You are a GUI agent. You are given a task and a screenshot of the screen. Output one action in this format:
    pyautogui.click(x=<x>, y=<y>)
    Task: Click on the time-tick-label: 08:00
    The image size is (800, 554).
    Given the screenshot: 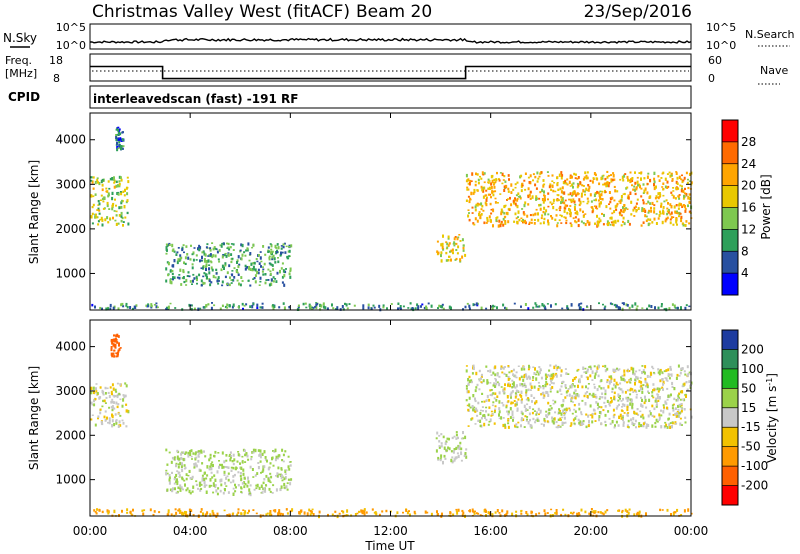 What is the action you would take?
    pyautogui.click(x=290, y=531)
    